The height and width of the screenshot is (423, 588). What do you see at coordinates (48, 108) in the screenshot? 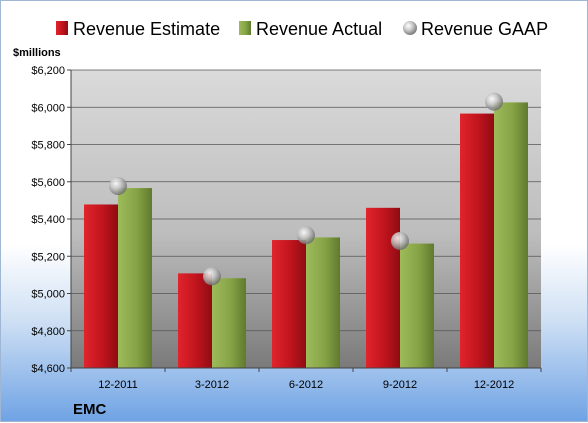
I see `y-tick-label: $6,000` at bounding box center [48, 108].